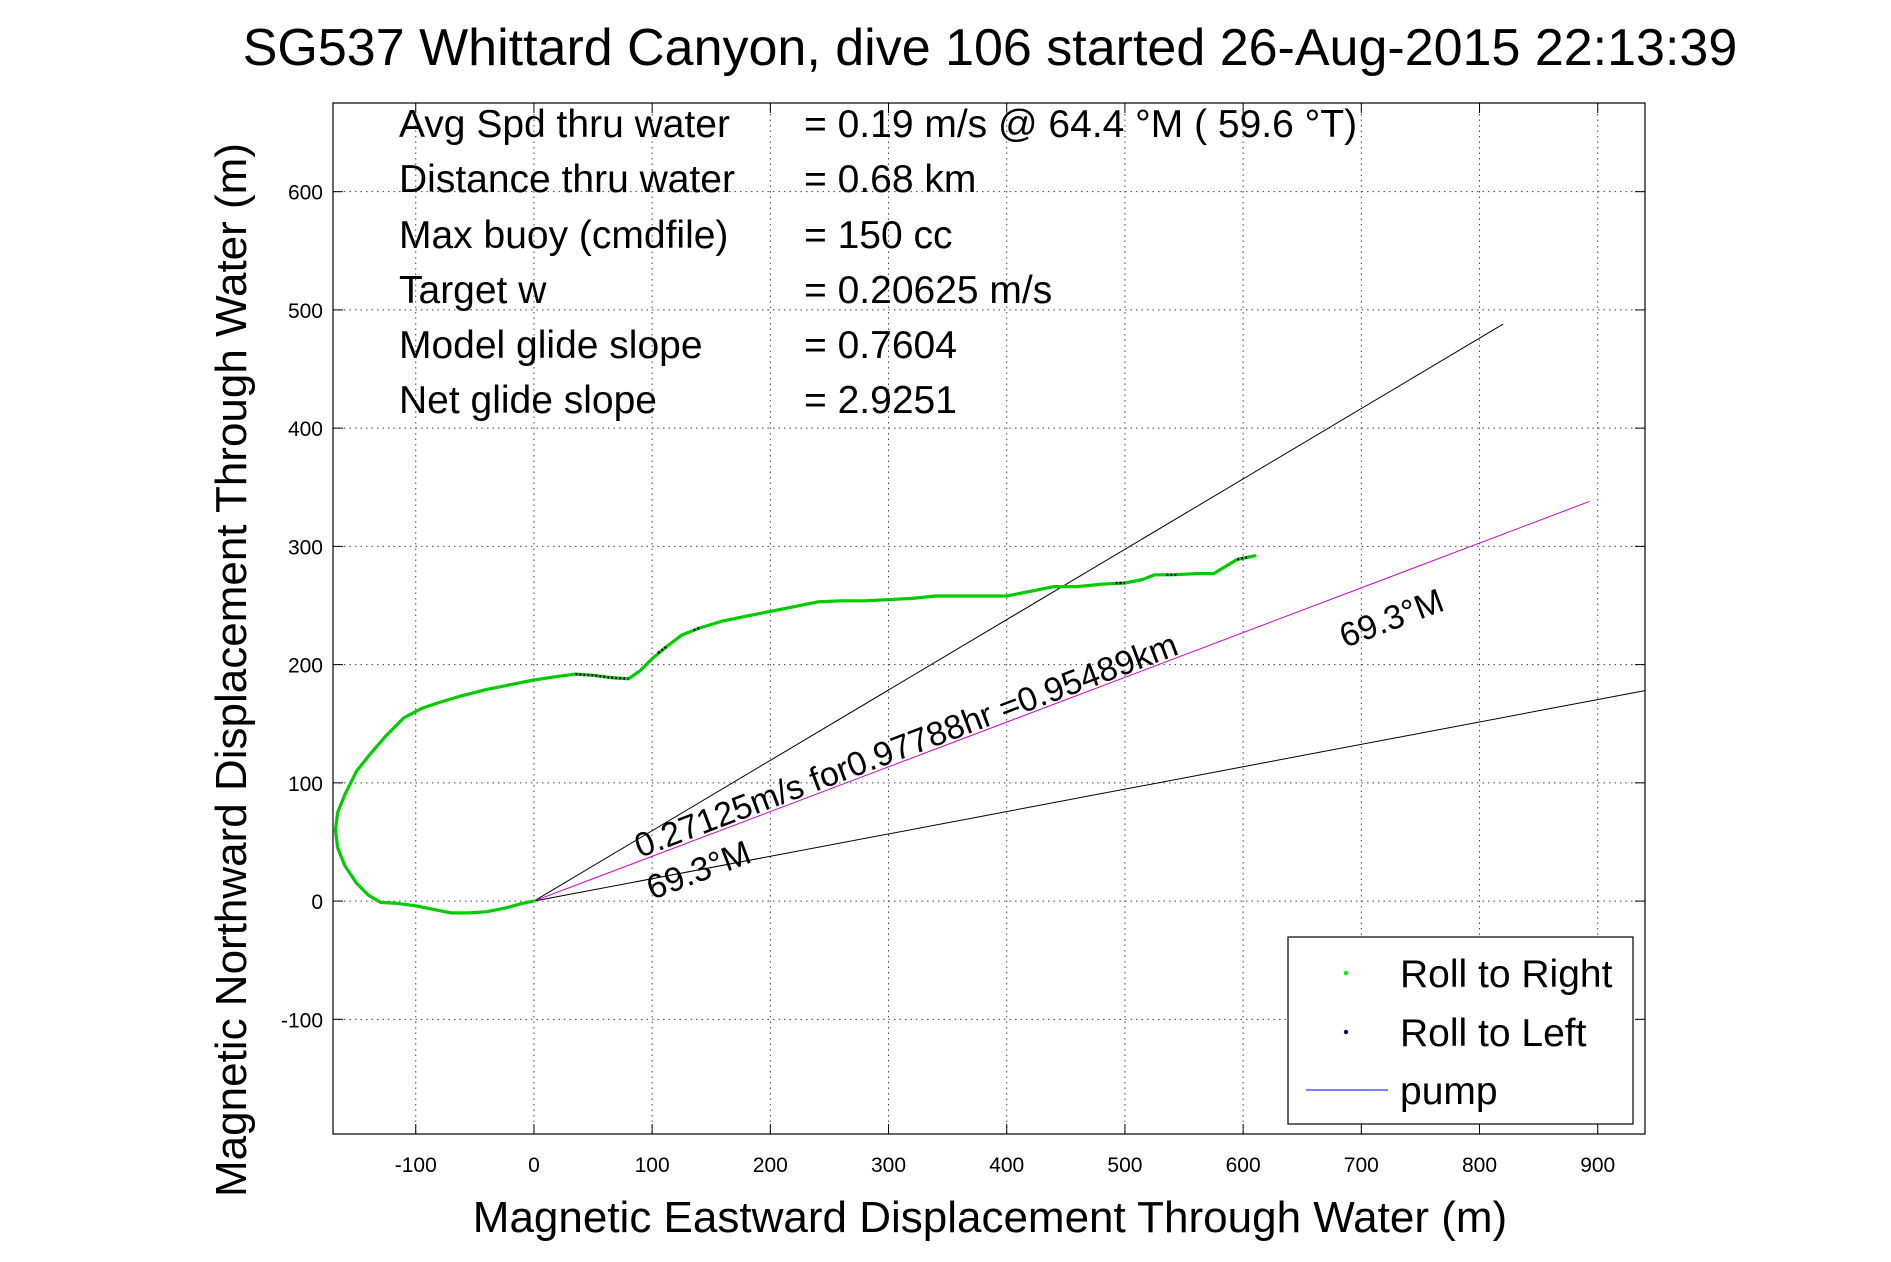  Describe the element at coordinates (888, 1165) in the screenshot. I see `x-tick-label: 300` at that location.